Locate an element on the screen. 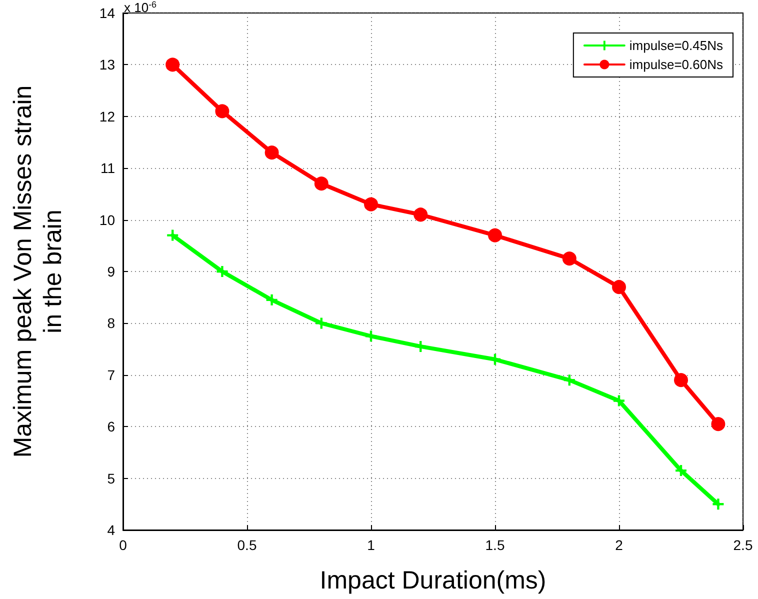 The image size is (758, 599). y-tick-label: 14 is located at coordinates (107, 13).